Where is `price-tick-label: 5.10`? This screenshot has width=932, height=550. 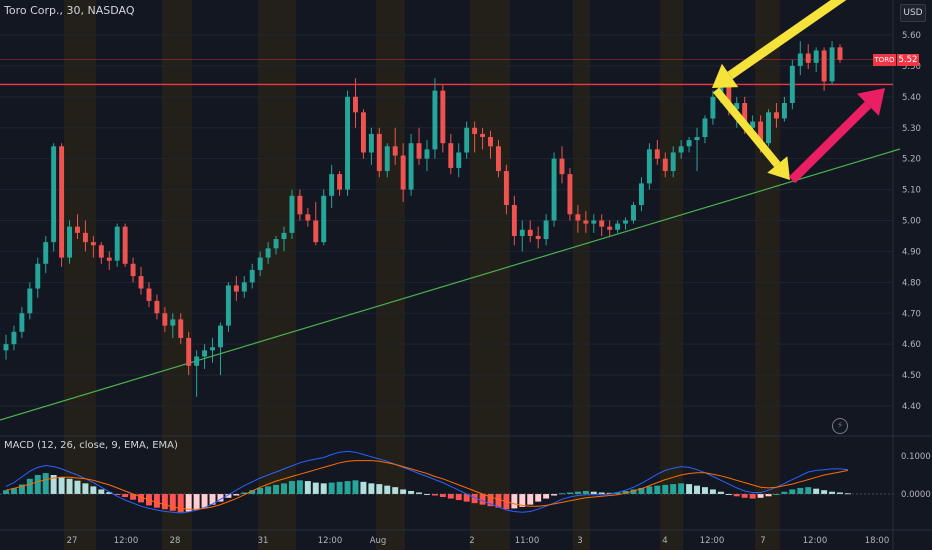
price-tick-label: 5.10 is located at coordinates (911, 191).